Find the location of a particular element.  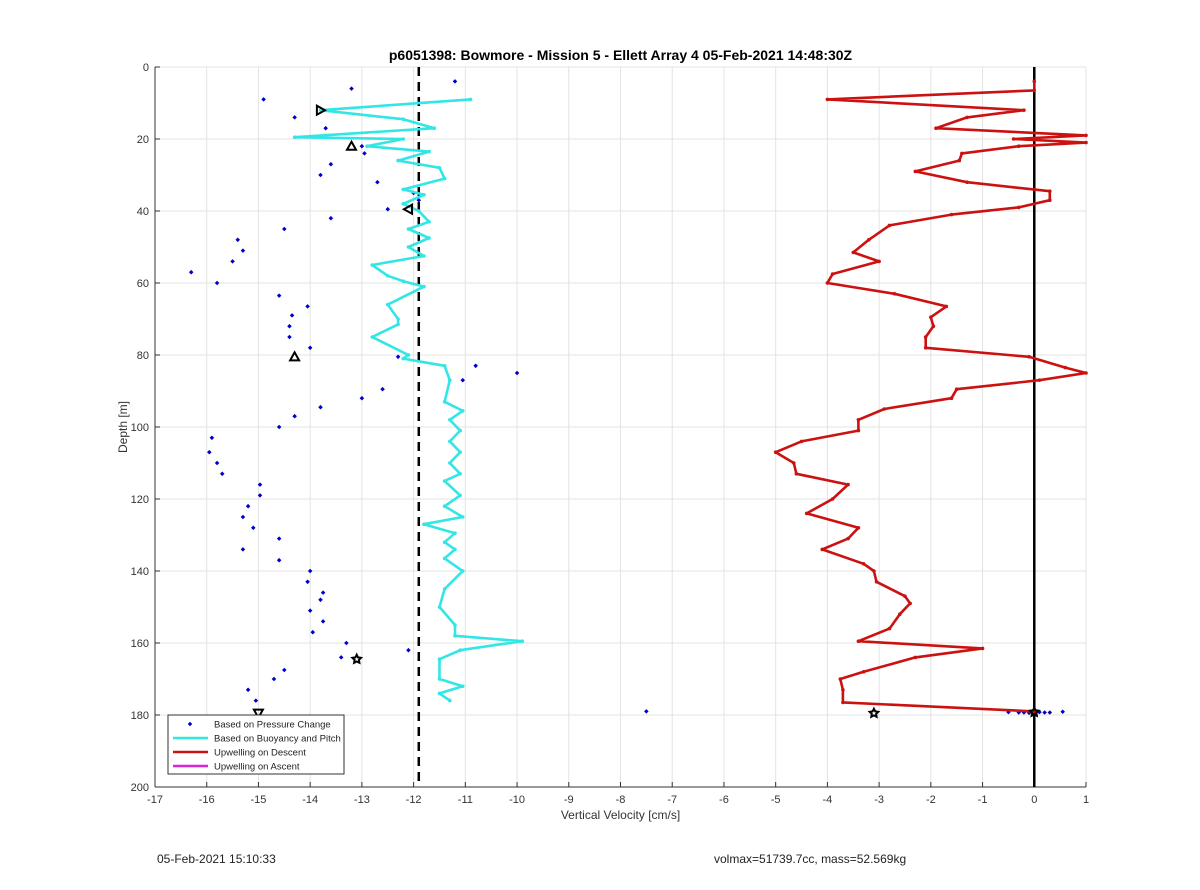

legend-label: Based on Pressure Change is located at coordinates (272, 725).